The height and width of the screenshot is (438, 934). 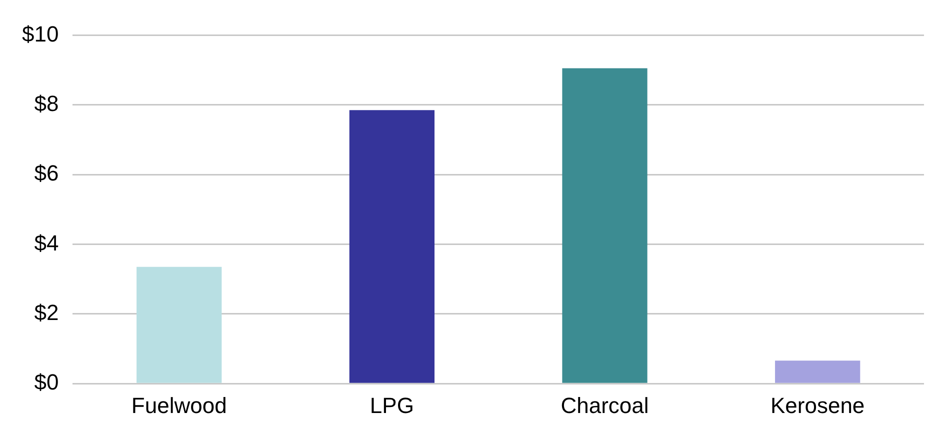 I want to click on y-tick-label: $6, so click(x=46, y=173).